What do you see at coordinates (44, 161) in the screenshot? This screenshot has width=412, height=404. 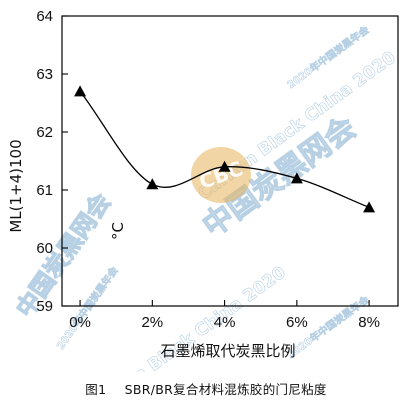 I see `y-tick-labels: 59 60 61 62 63 64` at bounding box center [44, 161].